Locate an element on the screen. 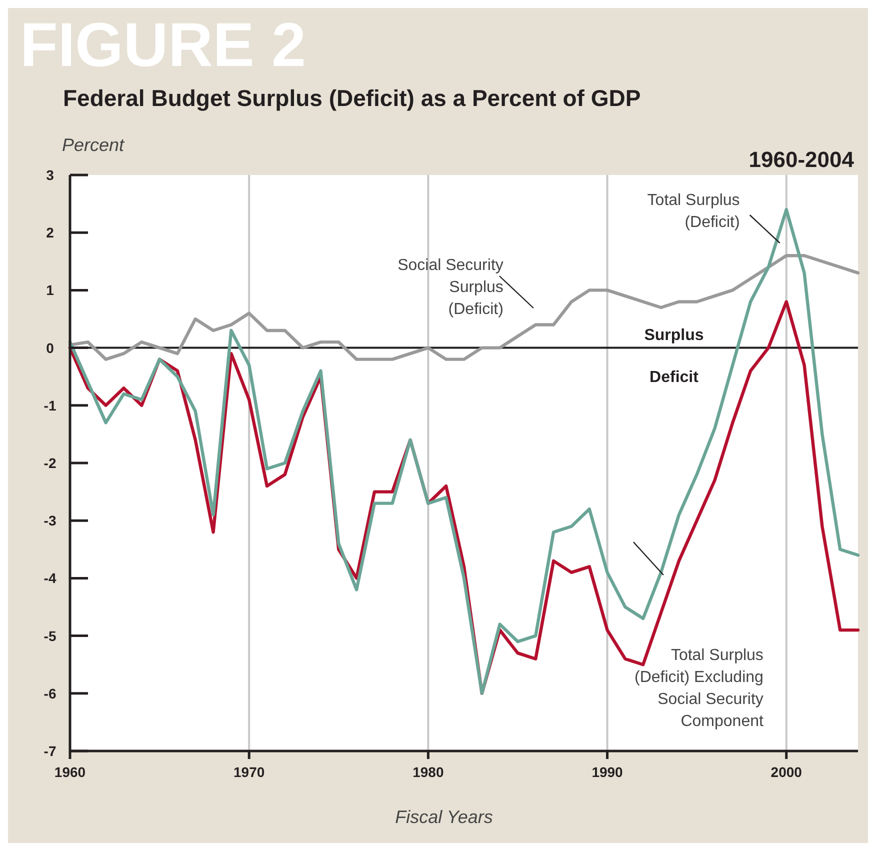 Image resolution: width=876 pixels, height=851 pixels. y-tick-label: -6 is located at coordinates (50, 693).